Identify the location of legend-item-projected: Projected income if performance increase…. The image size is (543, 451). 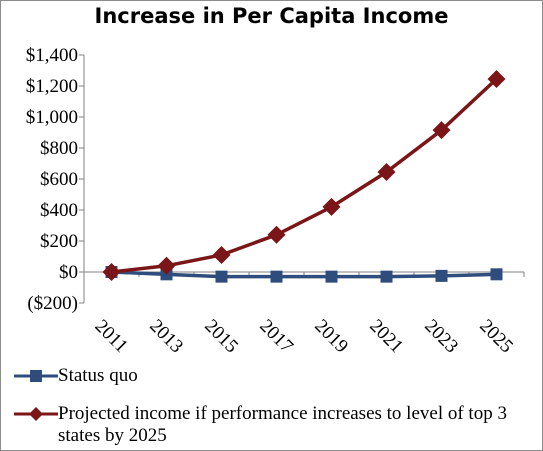
(273, 425).